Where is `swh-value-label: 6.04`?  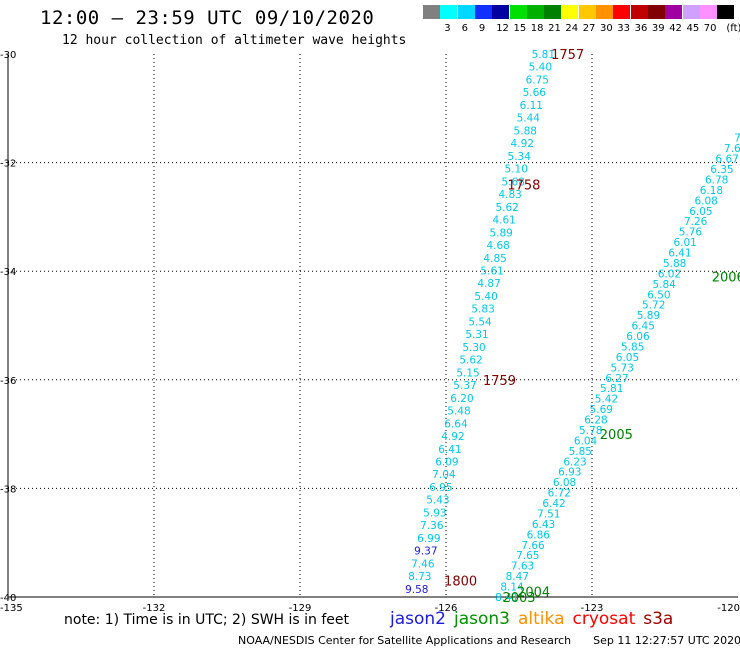 swh-value-label: 6.04 is located at coordinates (586, 441).